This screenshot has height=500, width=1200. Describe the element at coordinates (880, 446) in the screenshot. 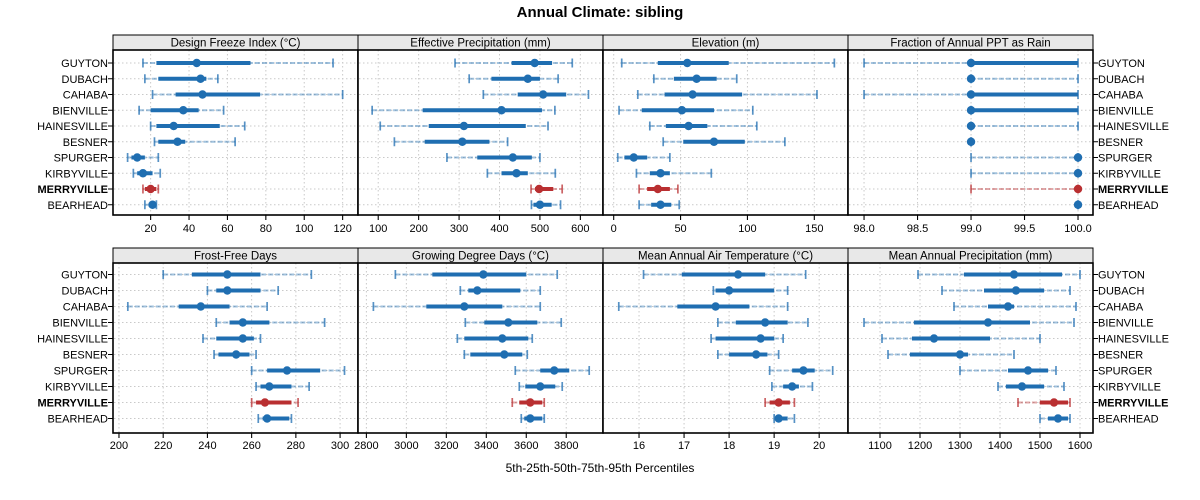

I see `x-axis-tick-label: 1100` at that location.